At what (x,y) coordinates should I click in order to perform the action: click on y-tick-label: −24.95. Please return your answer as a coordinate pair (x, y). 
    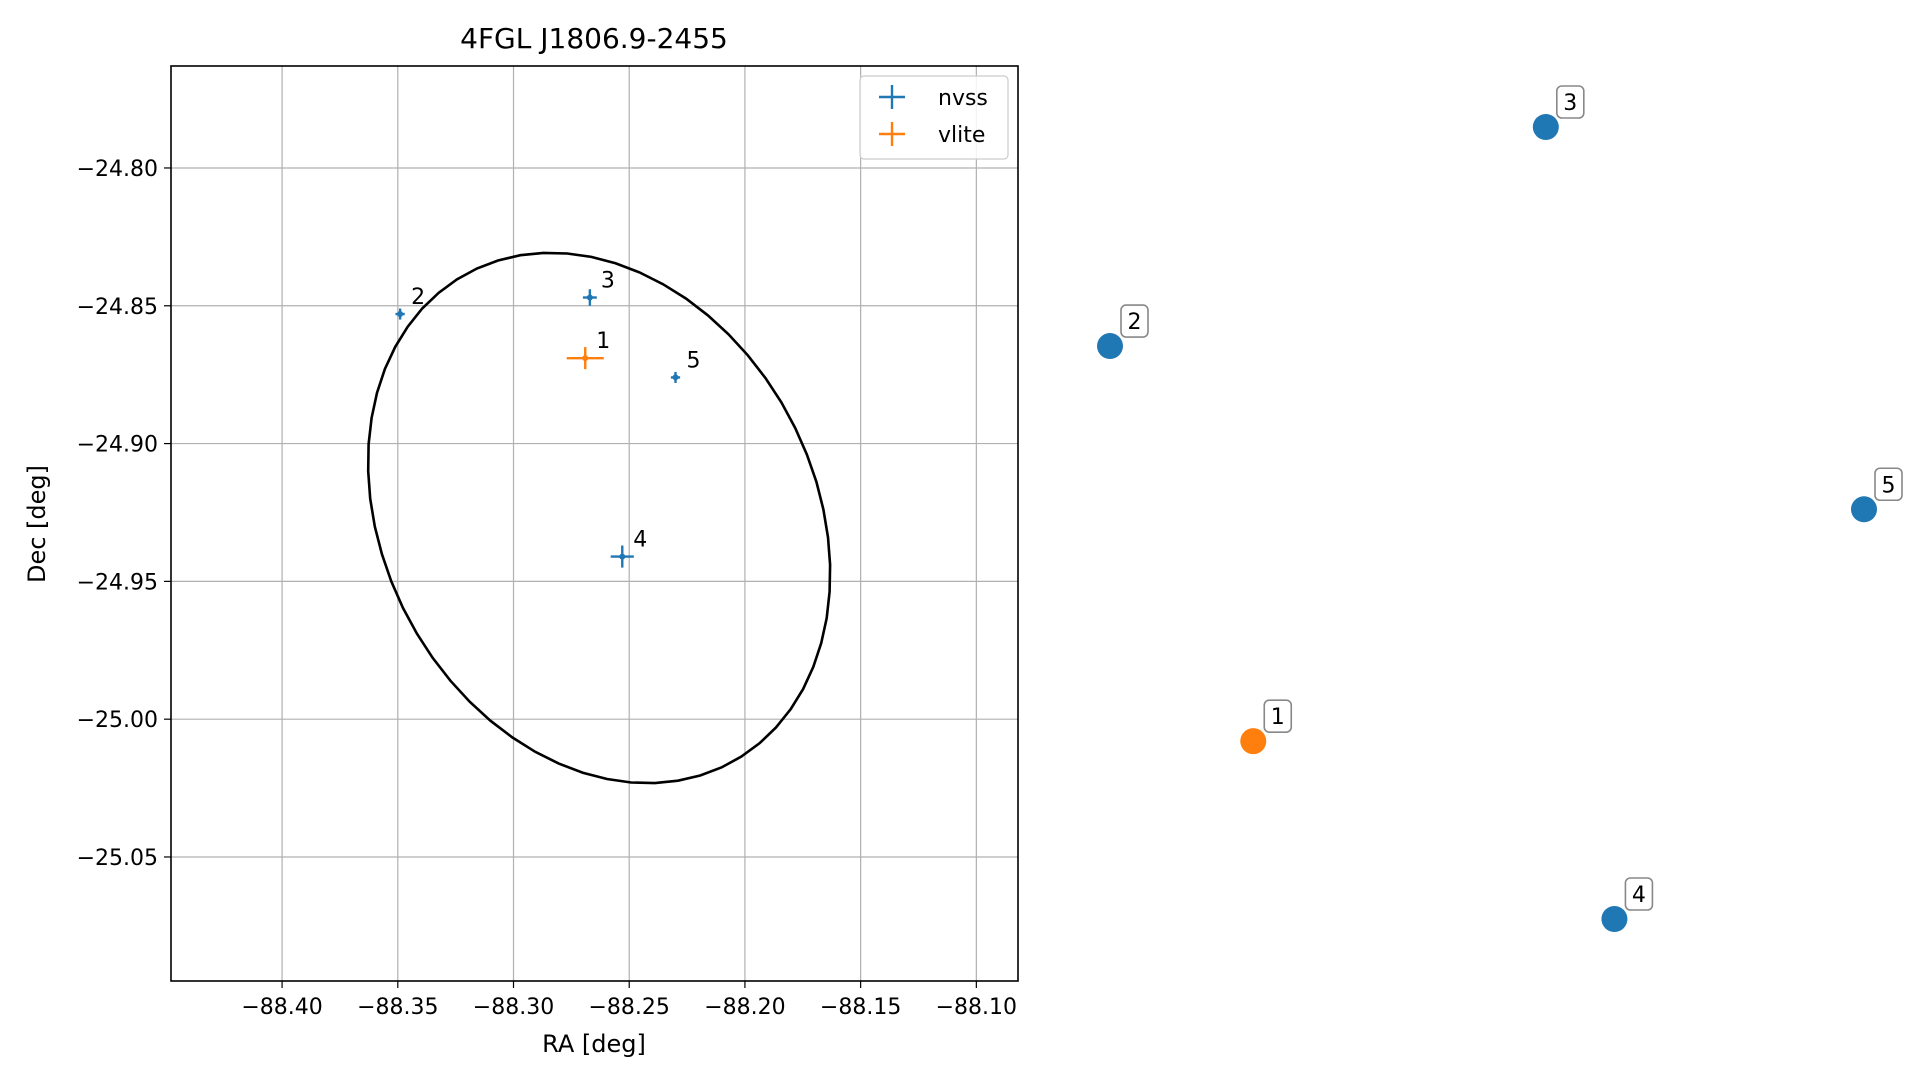
    Looking at the image, I should click on (117, 582).